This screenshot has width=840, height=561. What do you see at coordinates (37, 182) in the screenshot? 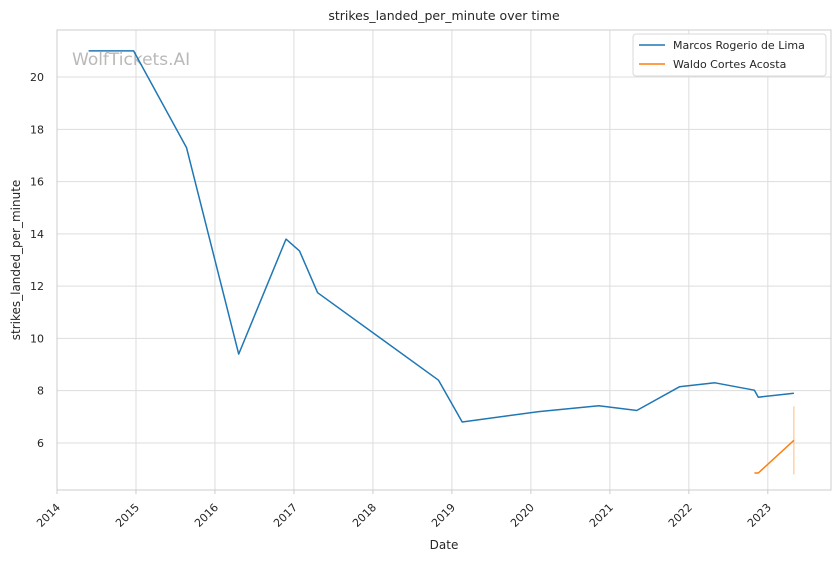
I see `y-tick-label: 16` at bounding box center [37, 182].